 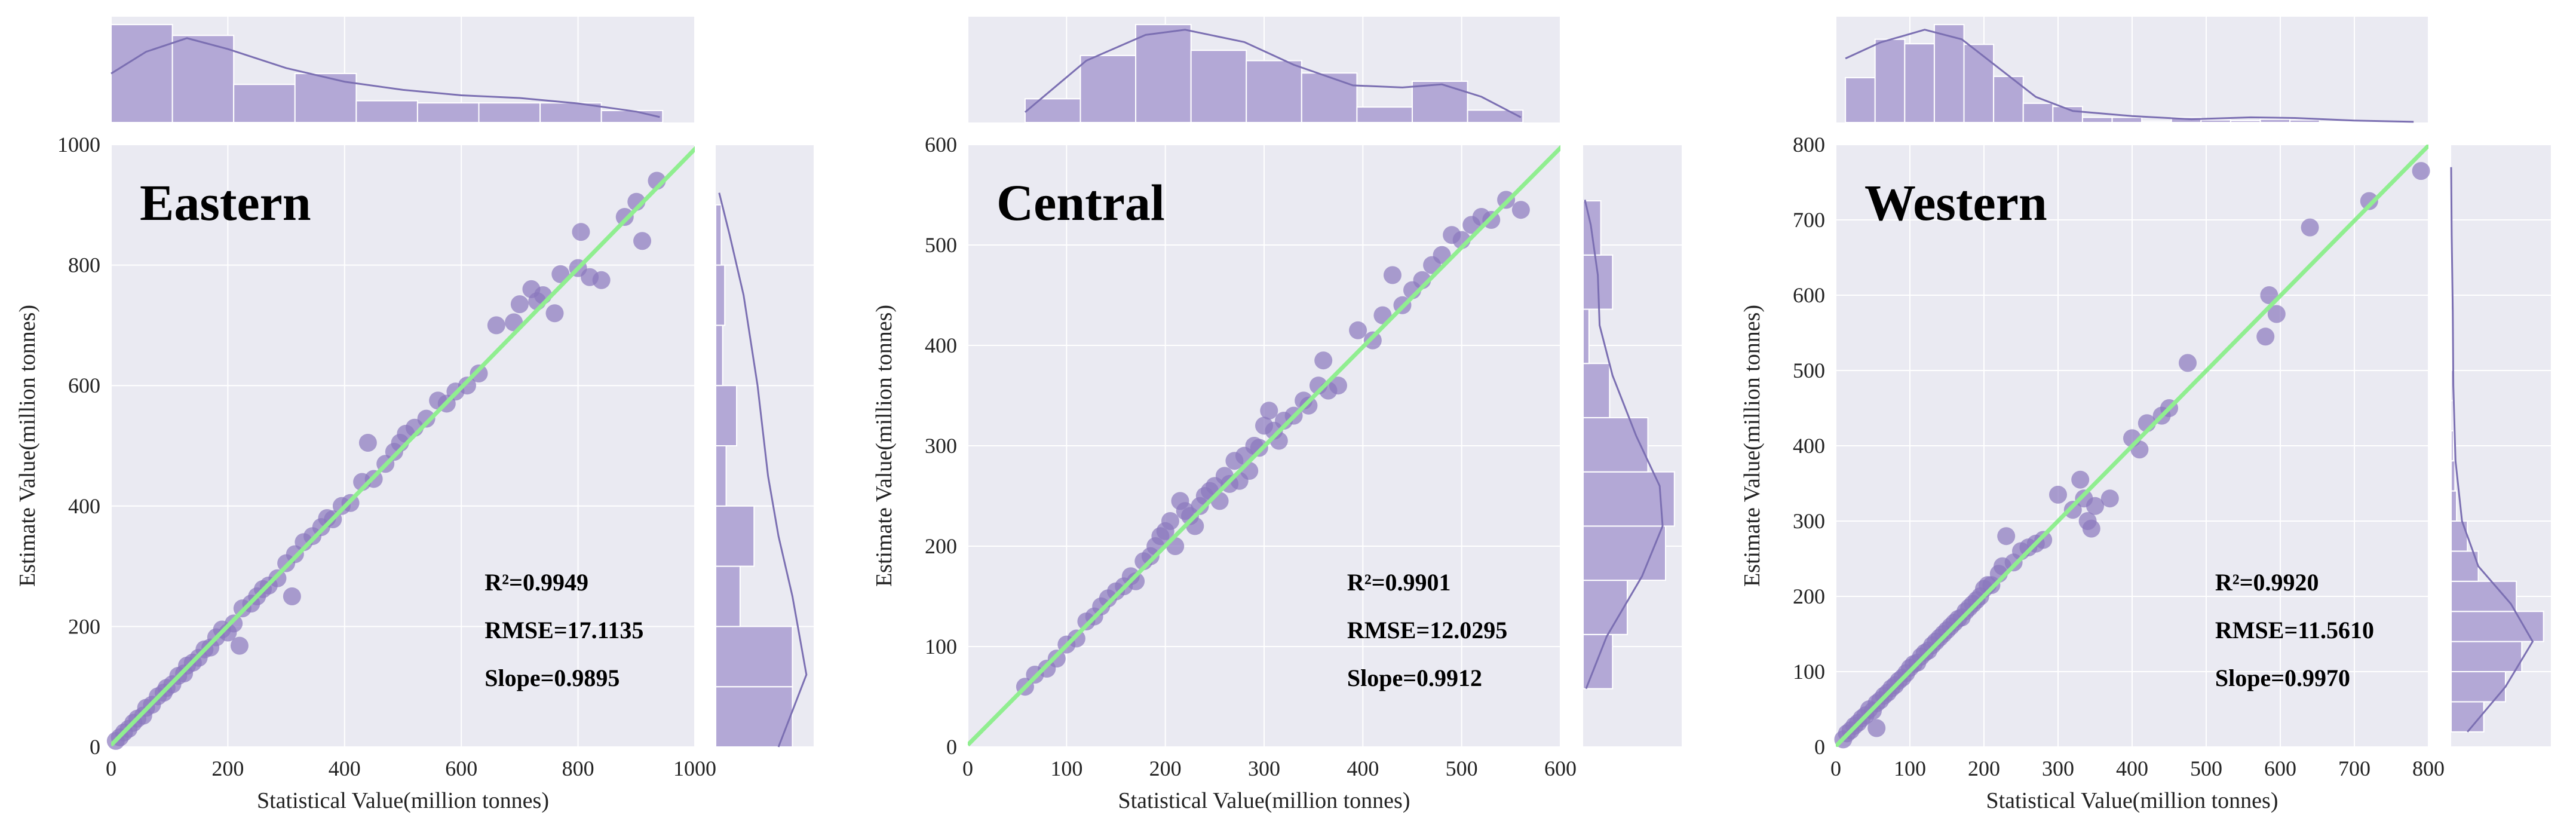 What do you see at coordinates (84, 626) in the screenshot?
I see `panel1-y-tick-label: 200` at bounding box center [84, 626].